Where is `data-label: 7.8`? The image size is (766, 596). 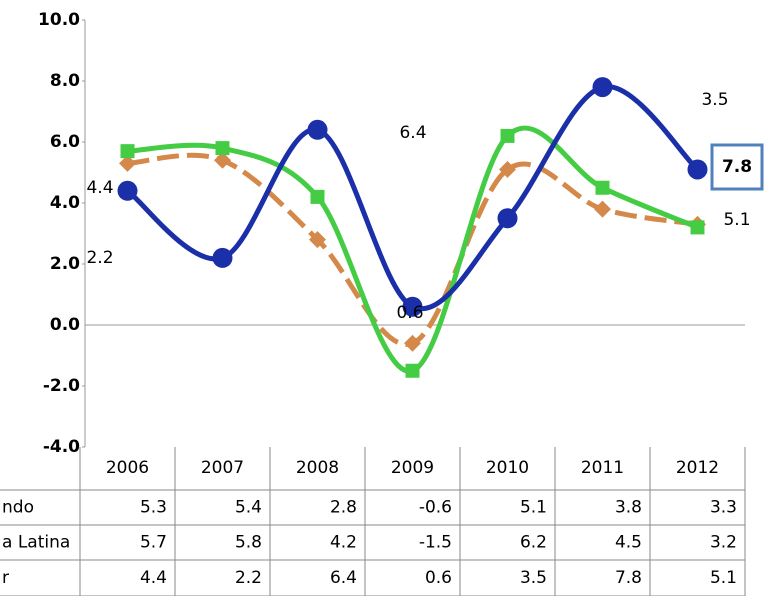 data-label: 7.8 is located at coordinates (737, 167).